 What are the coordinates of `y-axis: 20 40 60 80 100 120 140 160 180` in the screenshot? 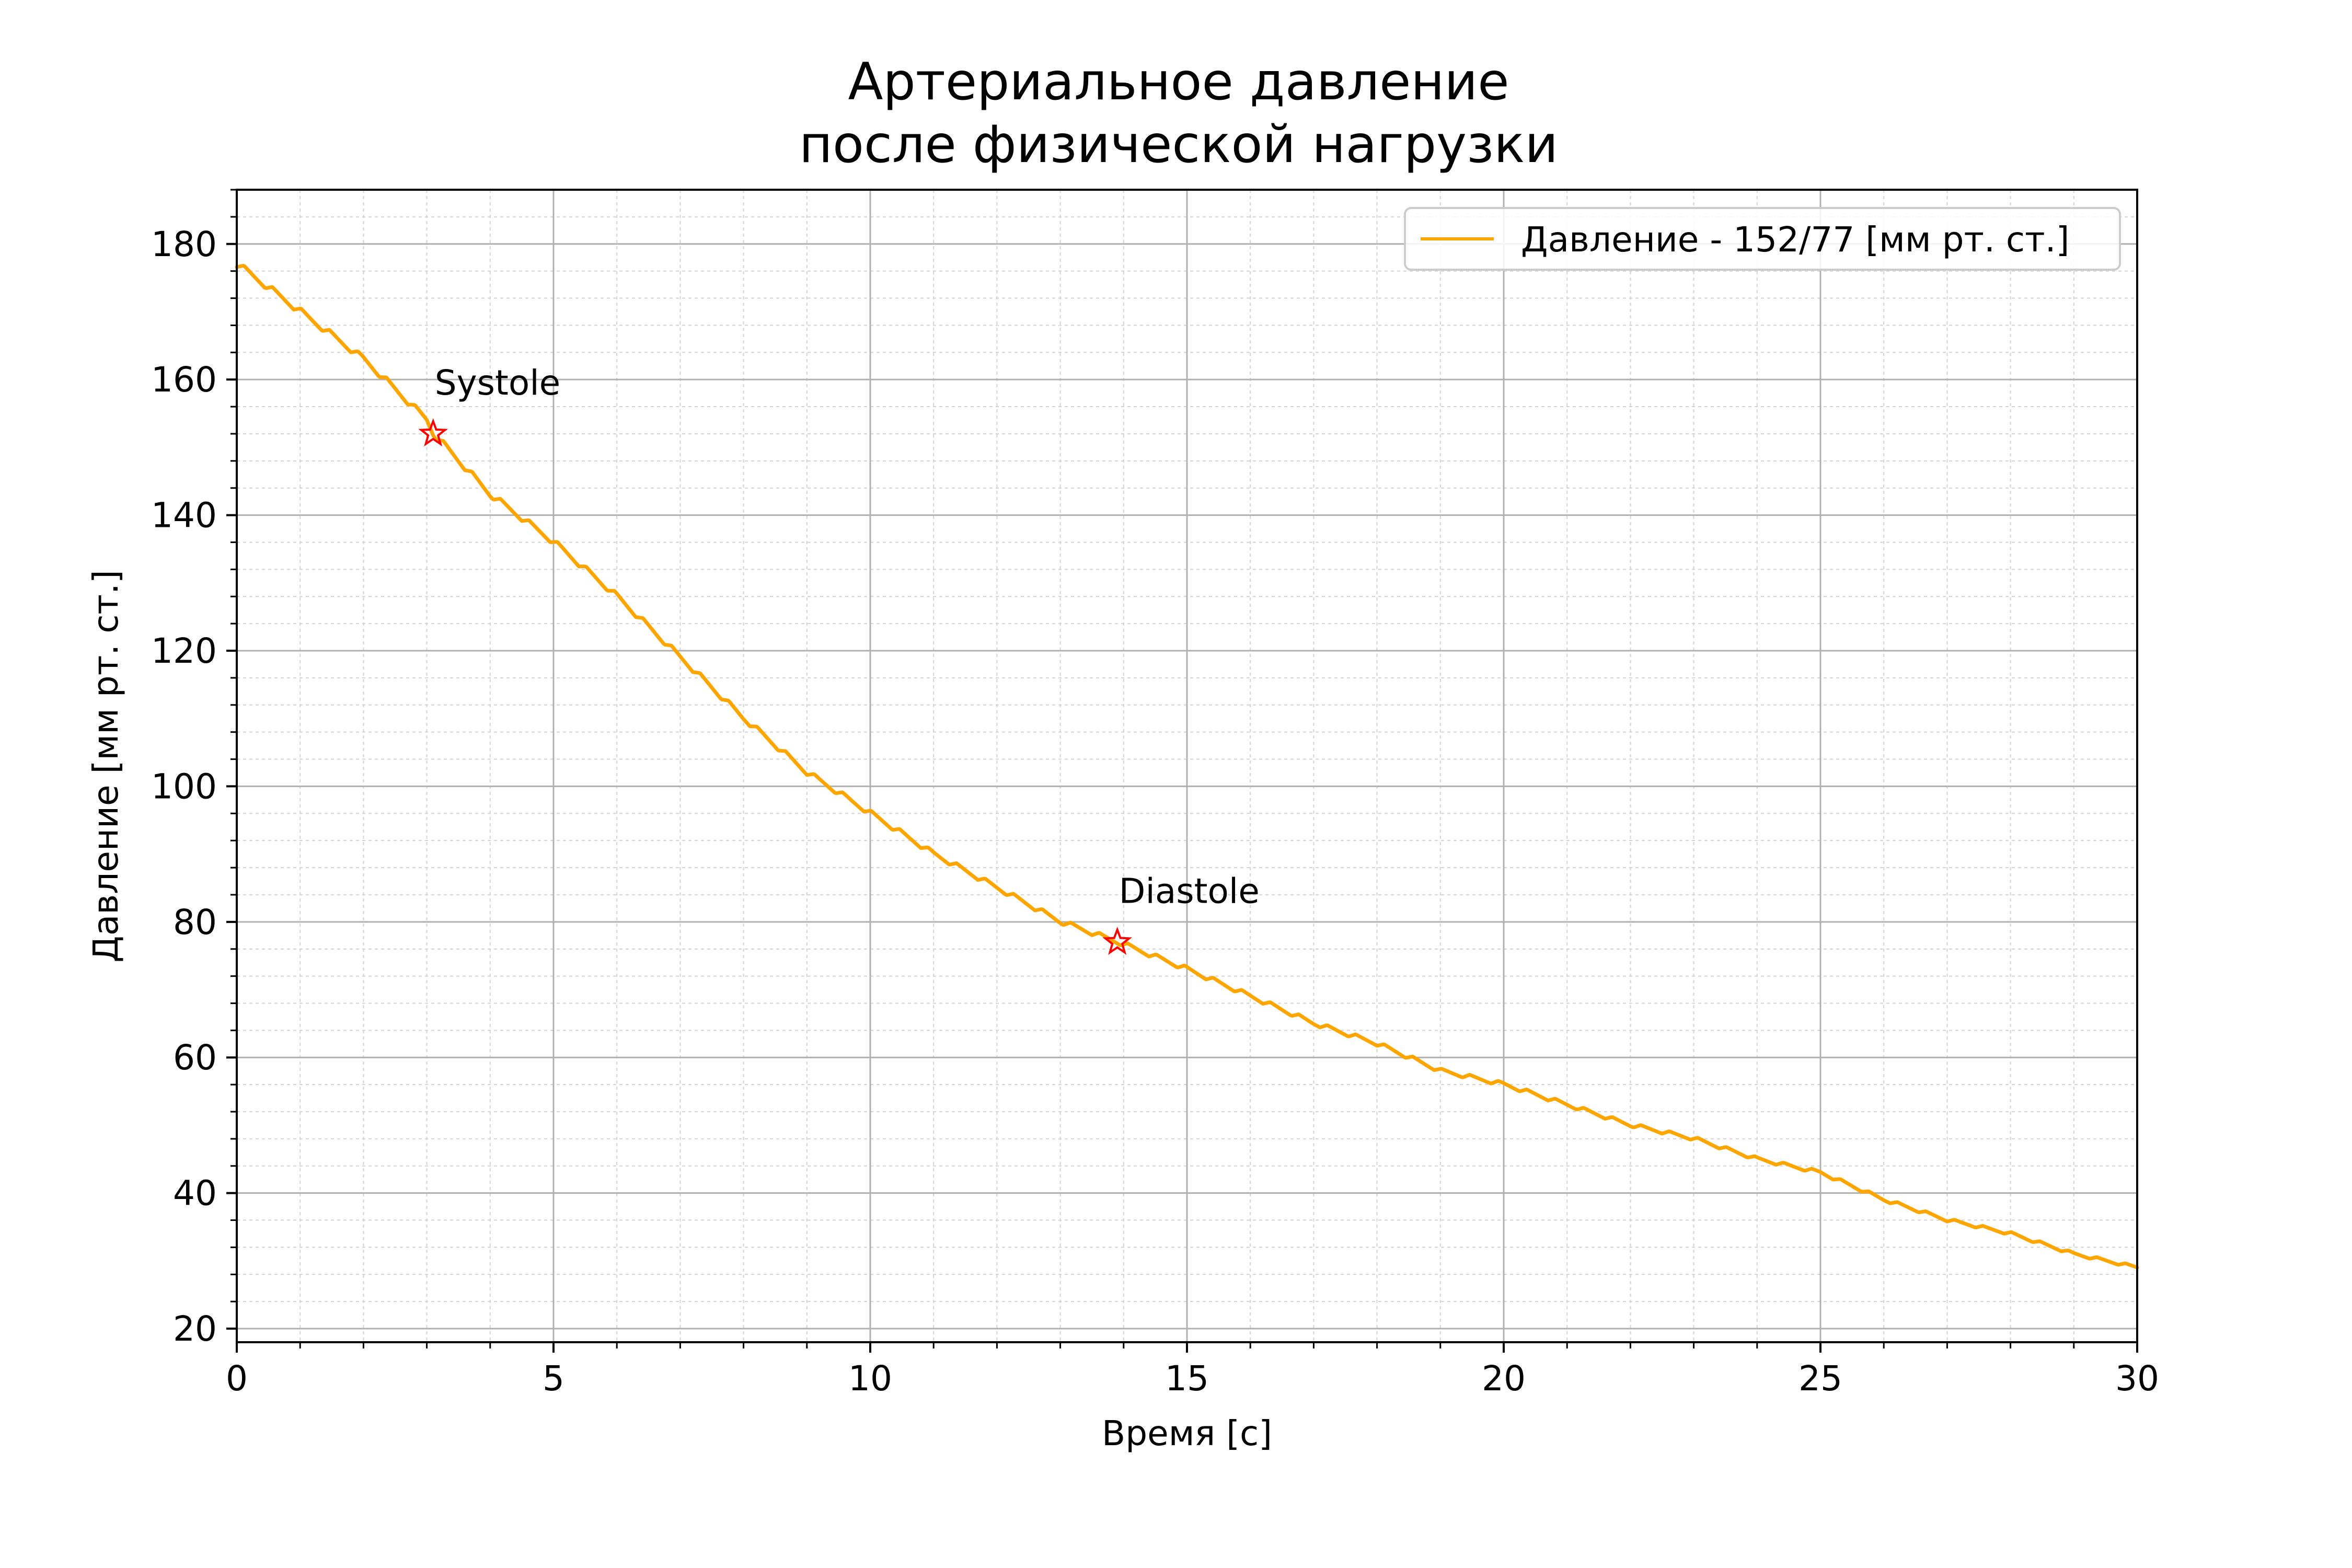 It's located at (194, 769).